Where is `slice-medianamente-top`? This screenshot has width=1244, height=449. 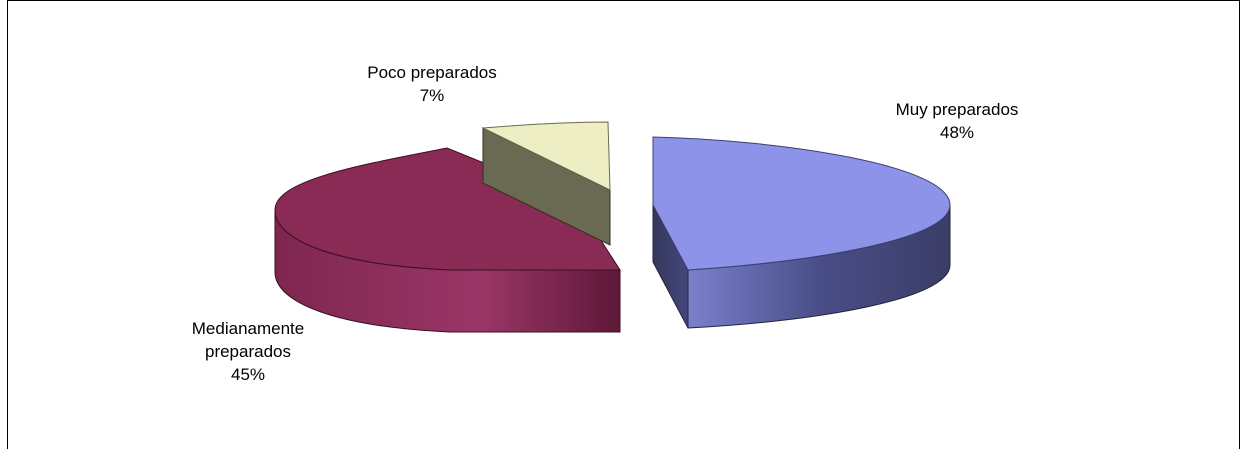 slice-medianamente-top is located at coordinates (447, 209).